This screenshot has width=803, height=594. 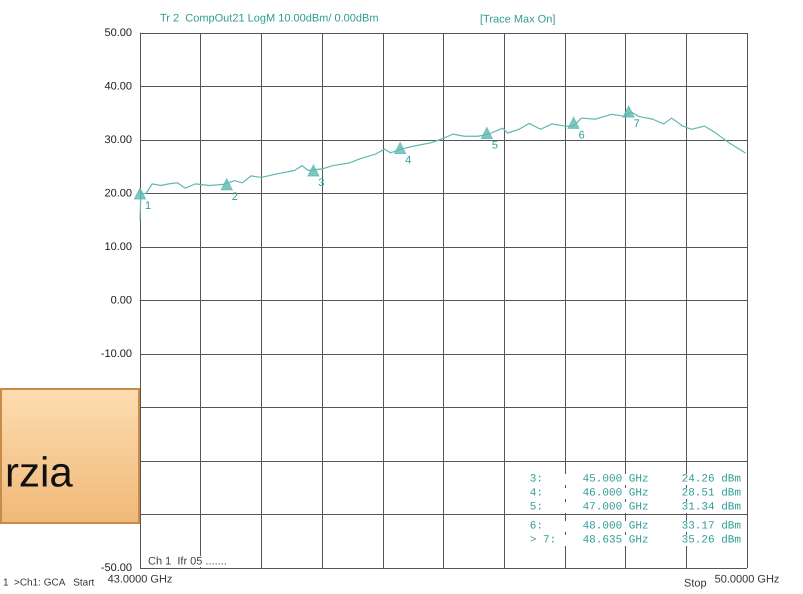 What do you see at coordinates (6, 583) in the screenshot?
I see `text: 1` at bounding box center [6, 583].